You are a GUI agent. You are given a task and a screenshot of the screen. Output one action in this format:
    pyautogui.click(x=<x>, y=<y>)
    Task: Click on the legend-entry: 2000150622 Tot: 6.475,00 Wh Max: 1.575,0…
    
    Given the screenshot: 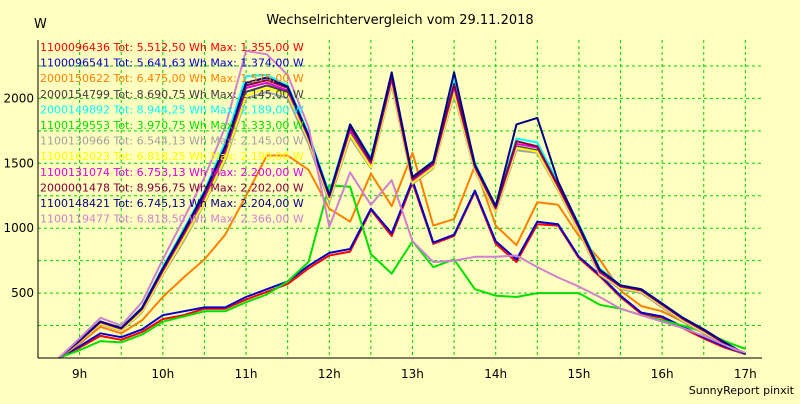 What is the action you would take?
    pyautogui.click(x=172, y=78)
    